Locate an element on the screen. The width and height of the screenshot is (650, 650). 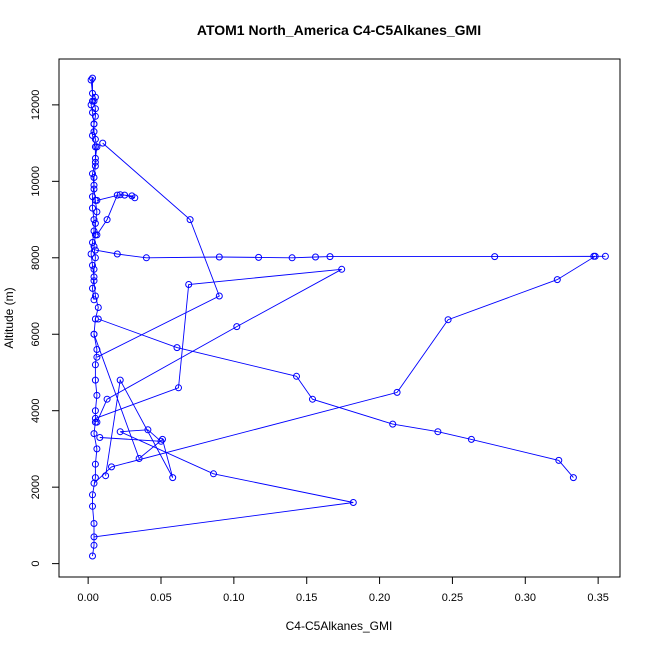
x-tick-label: 0.00 is located at coordinates (87, 598).